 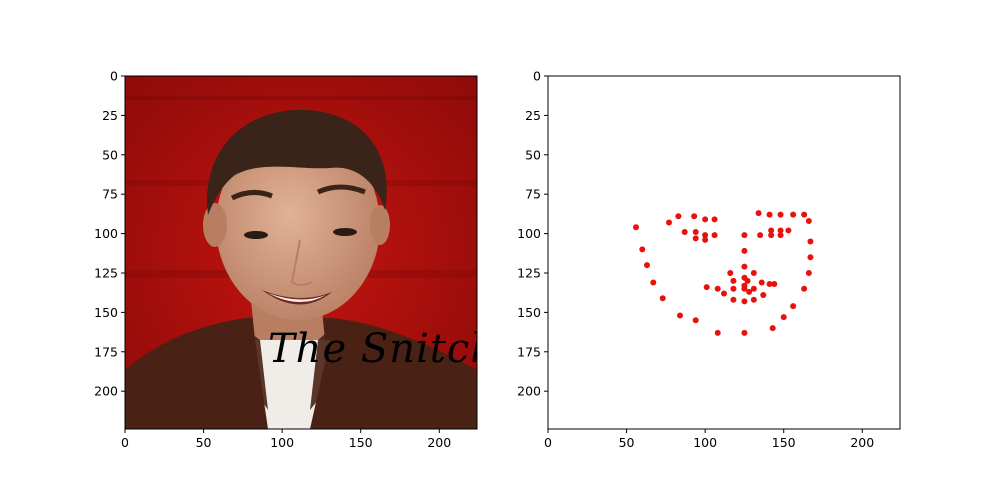 I want to click on y-tick-label: 0, so click(x=114, y=76).